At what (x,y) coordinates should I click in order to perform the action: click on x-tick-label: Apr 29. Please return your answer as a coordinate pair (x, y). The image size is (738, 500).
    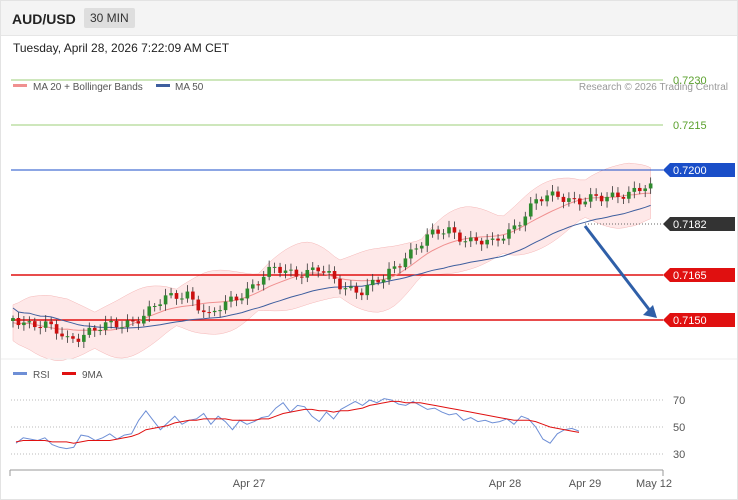
    Looking at the image, I should click on (585, 484).